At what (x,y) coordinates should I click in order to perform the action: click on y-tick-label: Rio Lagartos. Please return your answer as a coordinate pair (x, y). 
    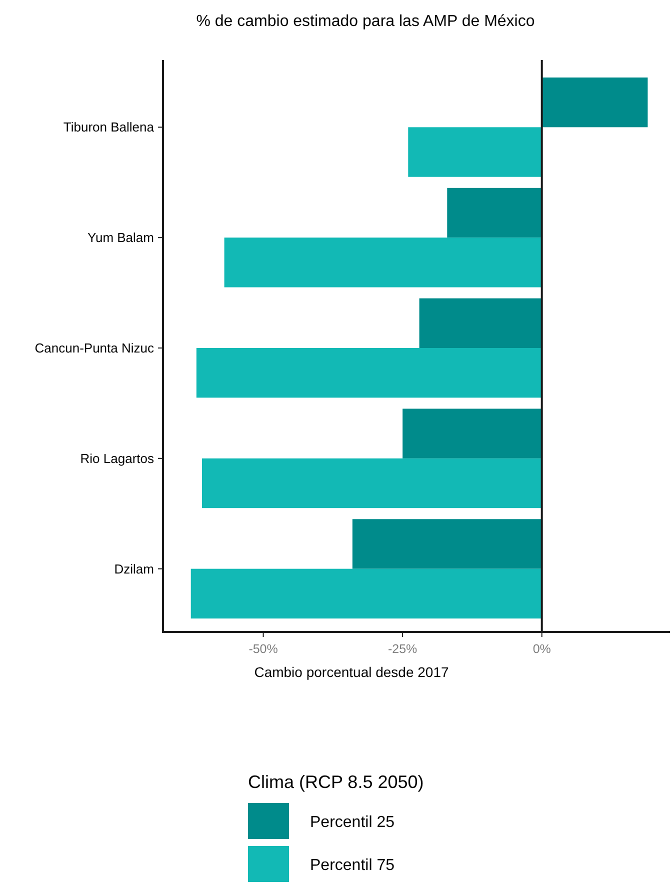
    Looking at the image, I should click on (117, 458).